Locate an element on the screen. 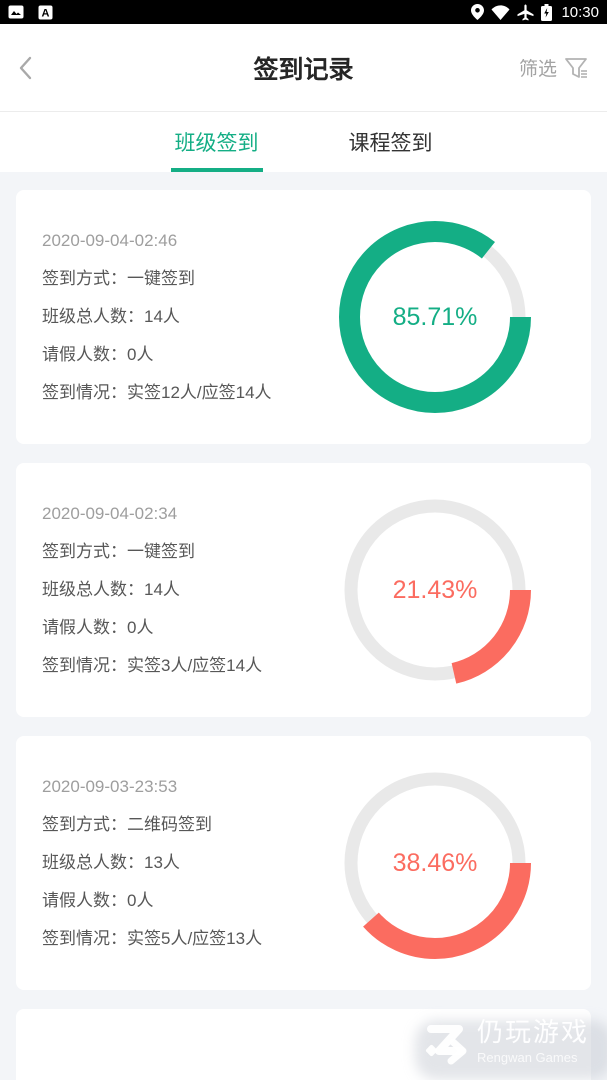 The width and height of the screenshot is (607, 1080). checkin-card-partial is located at coordinates (303, 1044).